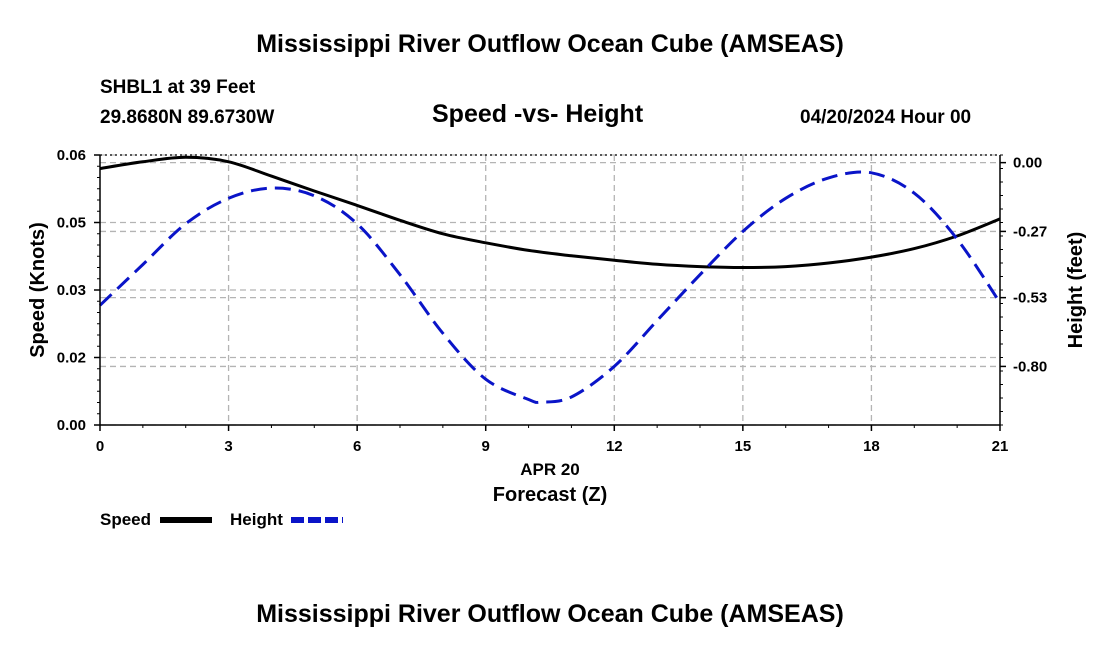 Image resolution: width=1100 pixels, height=650 pixels. What do you see at coordinates (71, 155) in the screenshot?
I see `y-left-tick-label: 0.06` at bounding box center [71, 155].